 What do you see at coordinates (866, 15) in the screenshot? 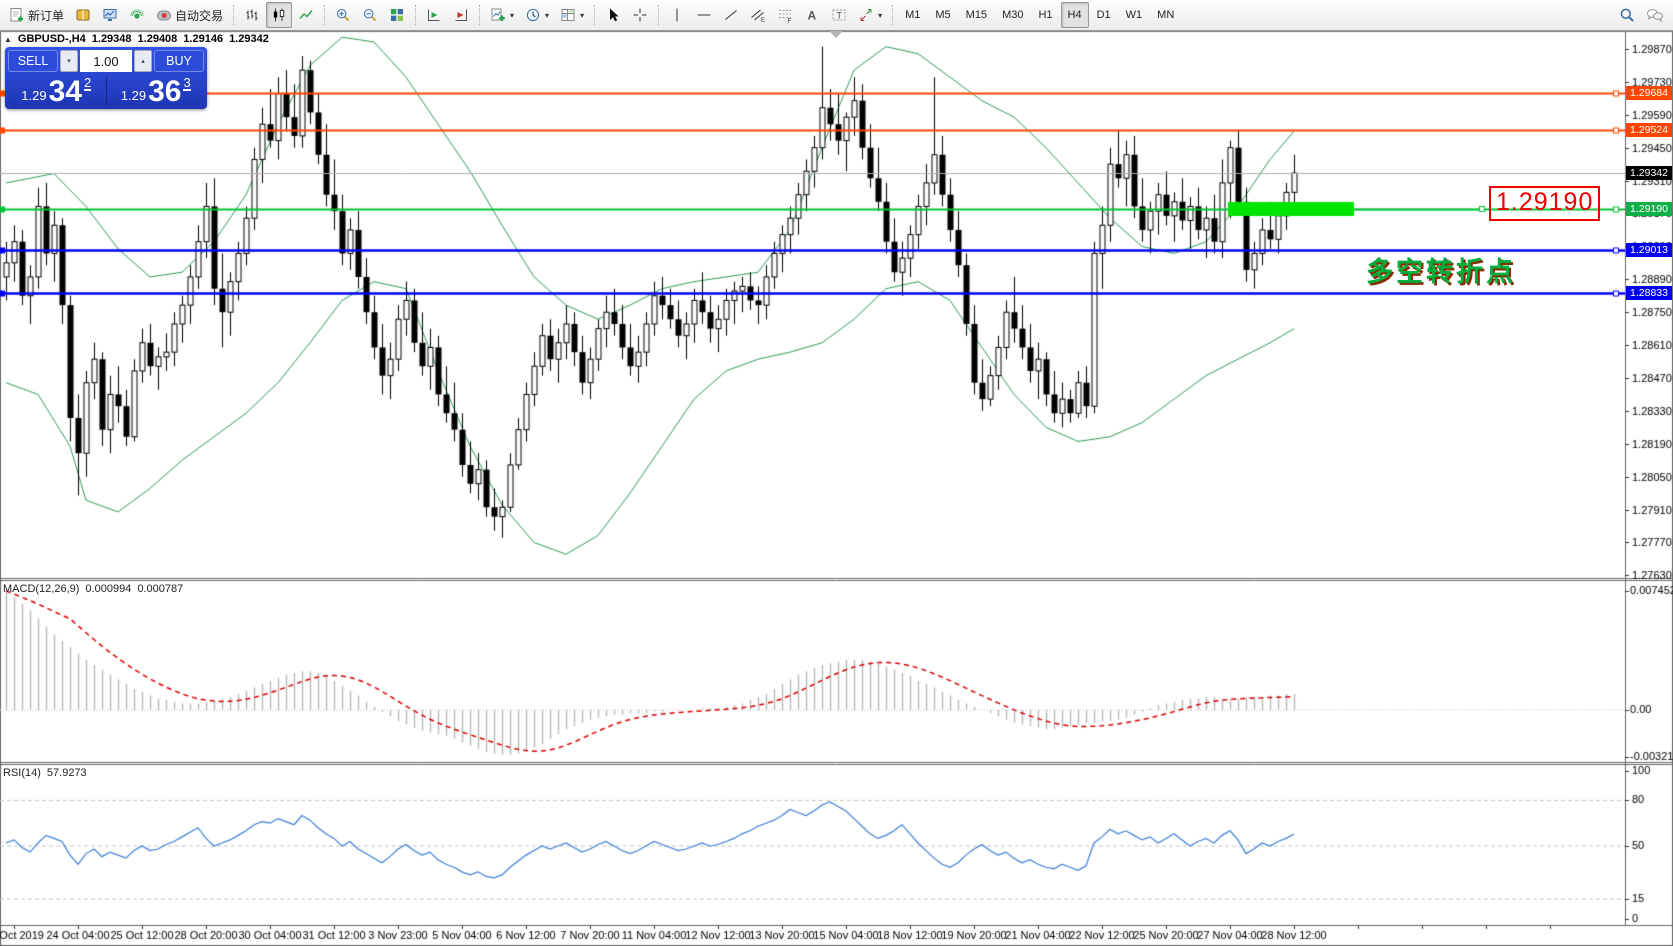
I see `arrow-objects-icon` at bounding box center [866, 15].